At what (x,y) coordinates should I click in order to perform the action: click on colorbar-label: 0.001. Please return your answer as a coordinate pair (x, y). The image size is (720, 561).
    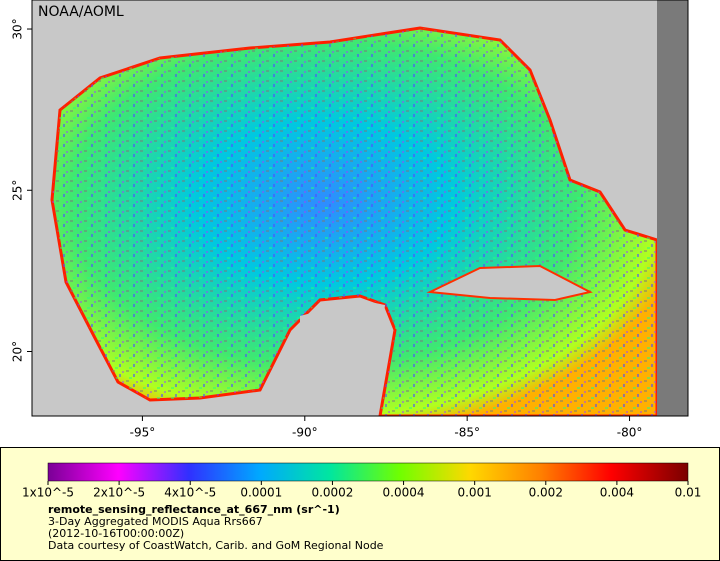
    Looking at the image, I should click on (474, 493).